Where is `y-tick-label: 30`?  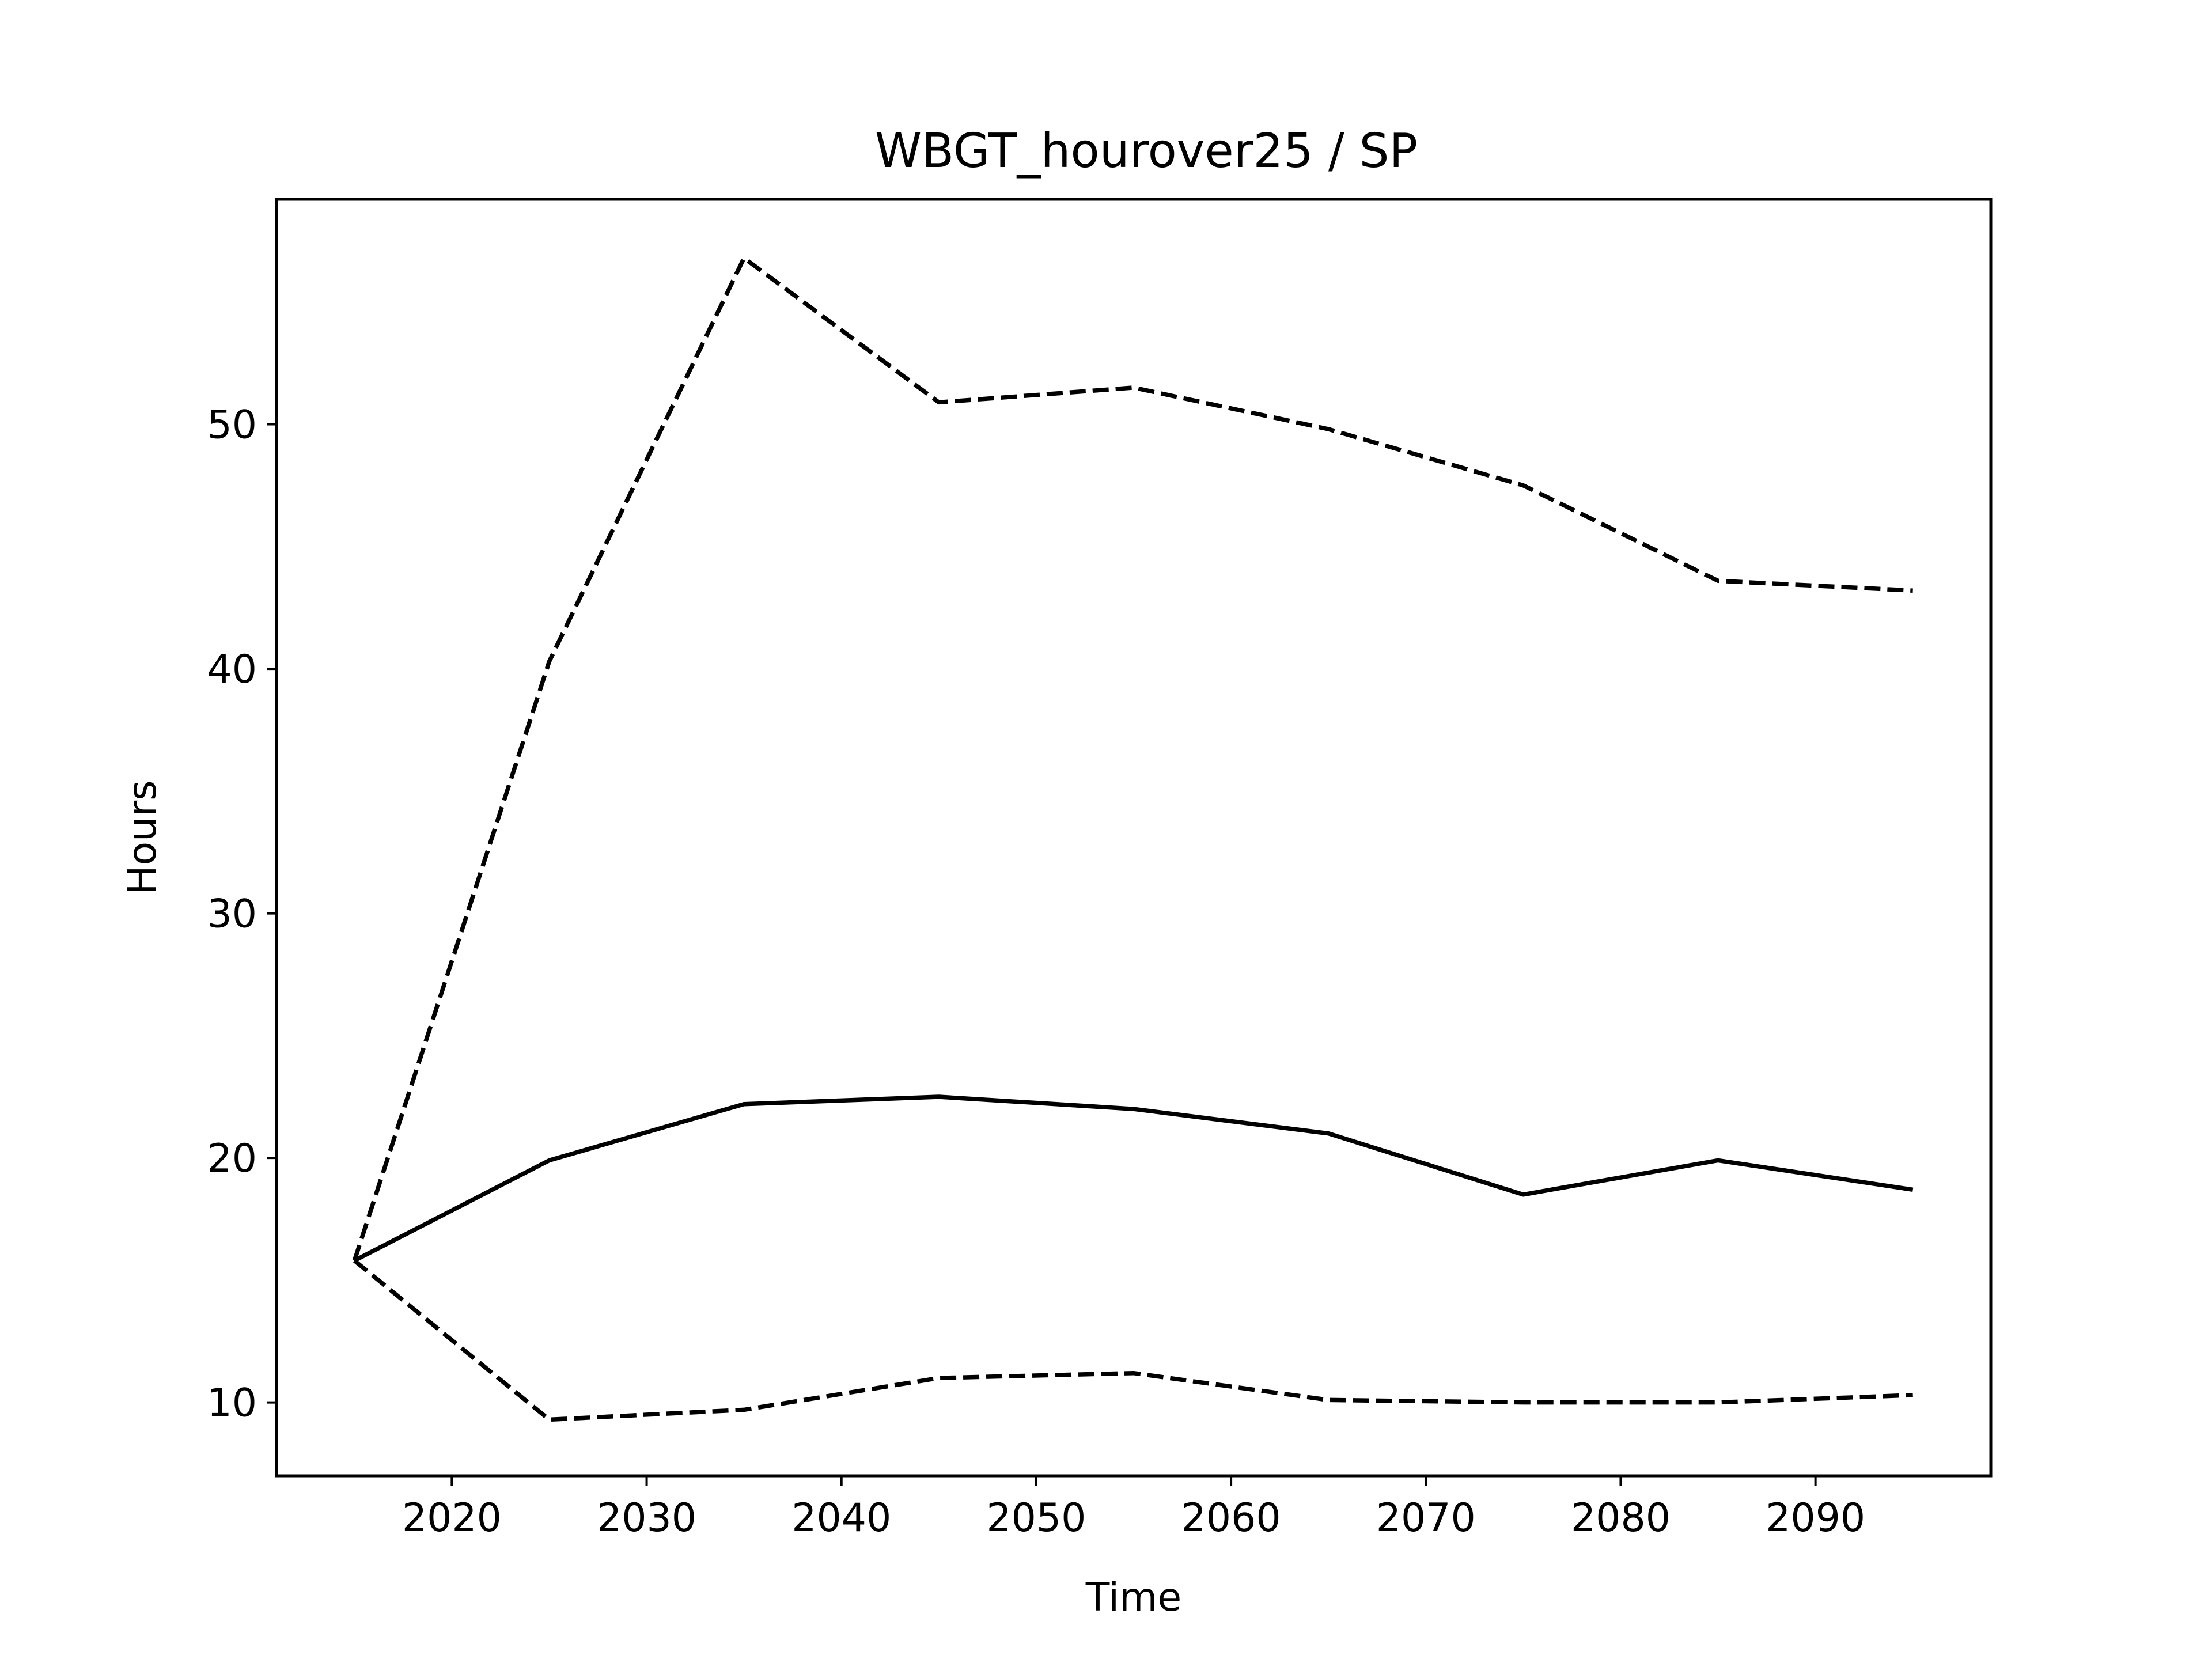
y-tick-label: 30 is located at coordinates (232, 914).